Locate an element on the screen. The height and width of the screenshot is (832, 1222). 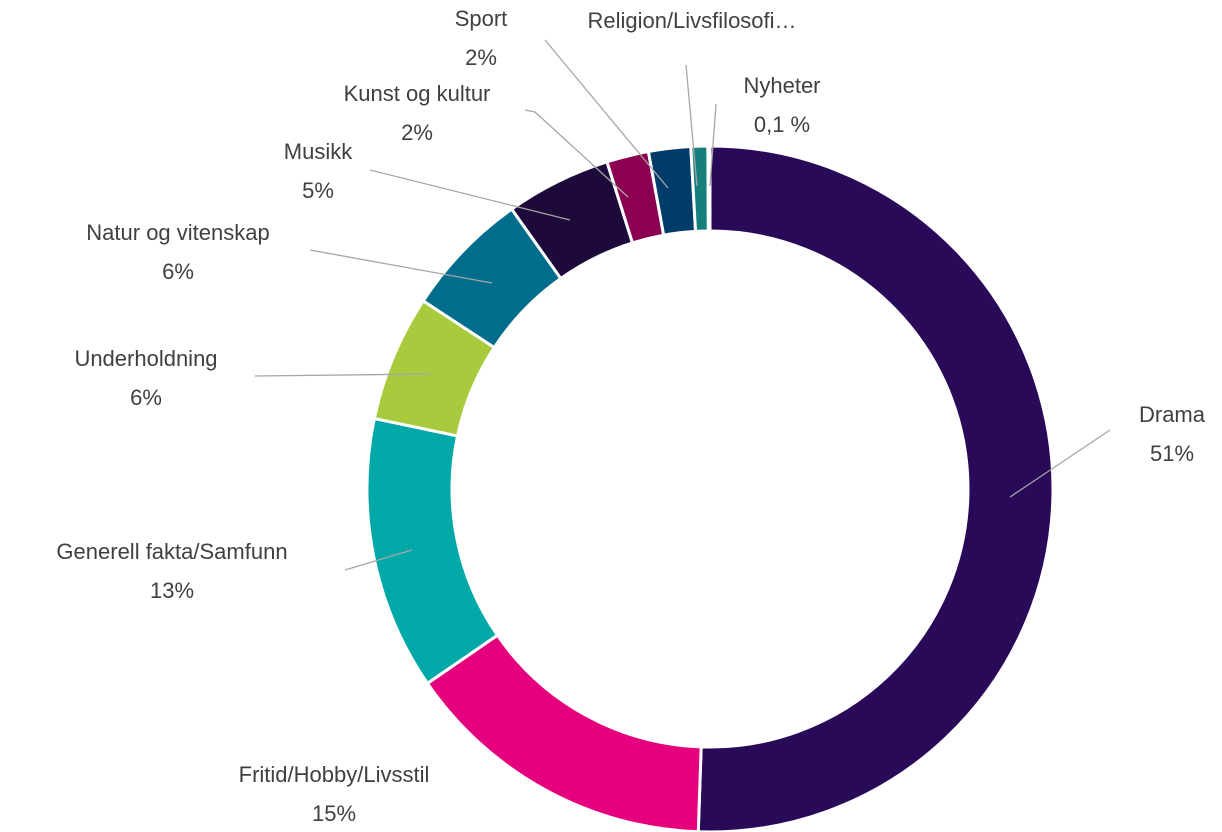
category-label: Natur og vitenskap is located at coordinates (177, 232).